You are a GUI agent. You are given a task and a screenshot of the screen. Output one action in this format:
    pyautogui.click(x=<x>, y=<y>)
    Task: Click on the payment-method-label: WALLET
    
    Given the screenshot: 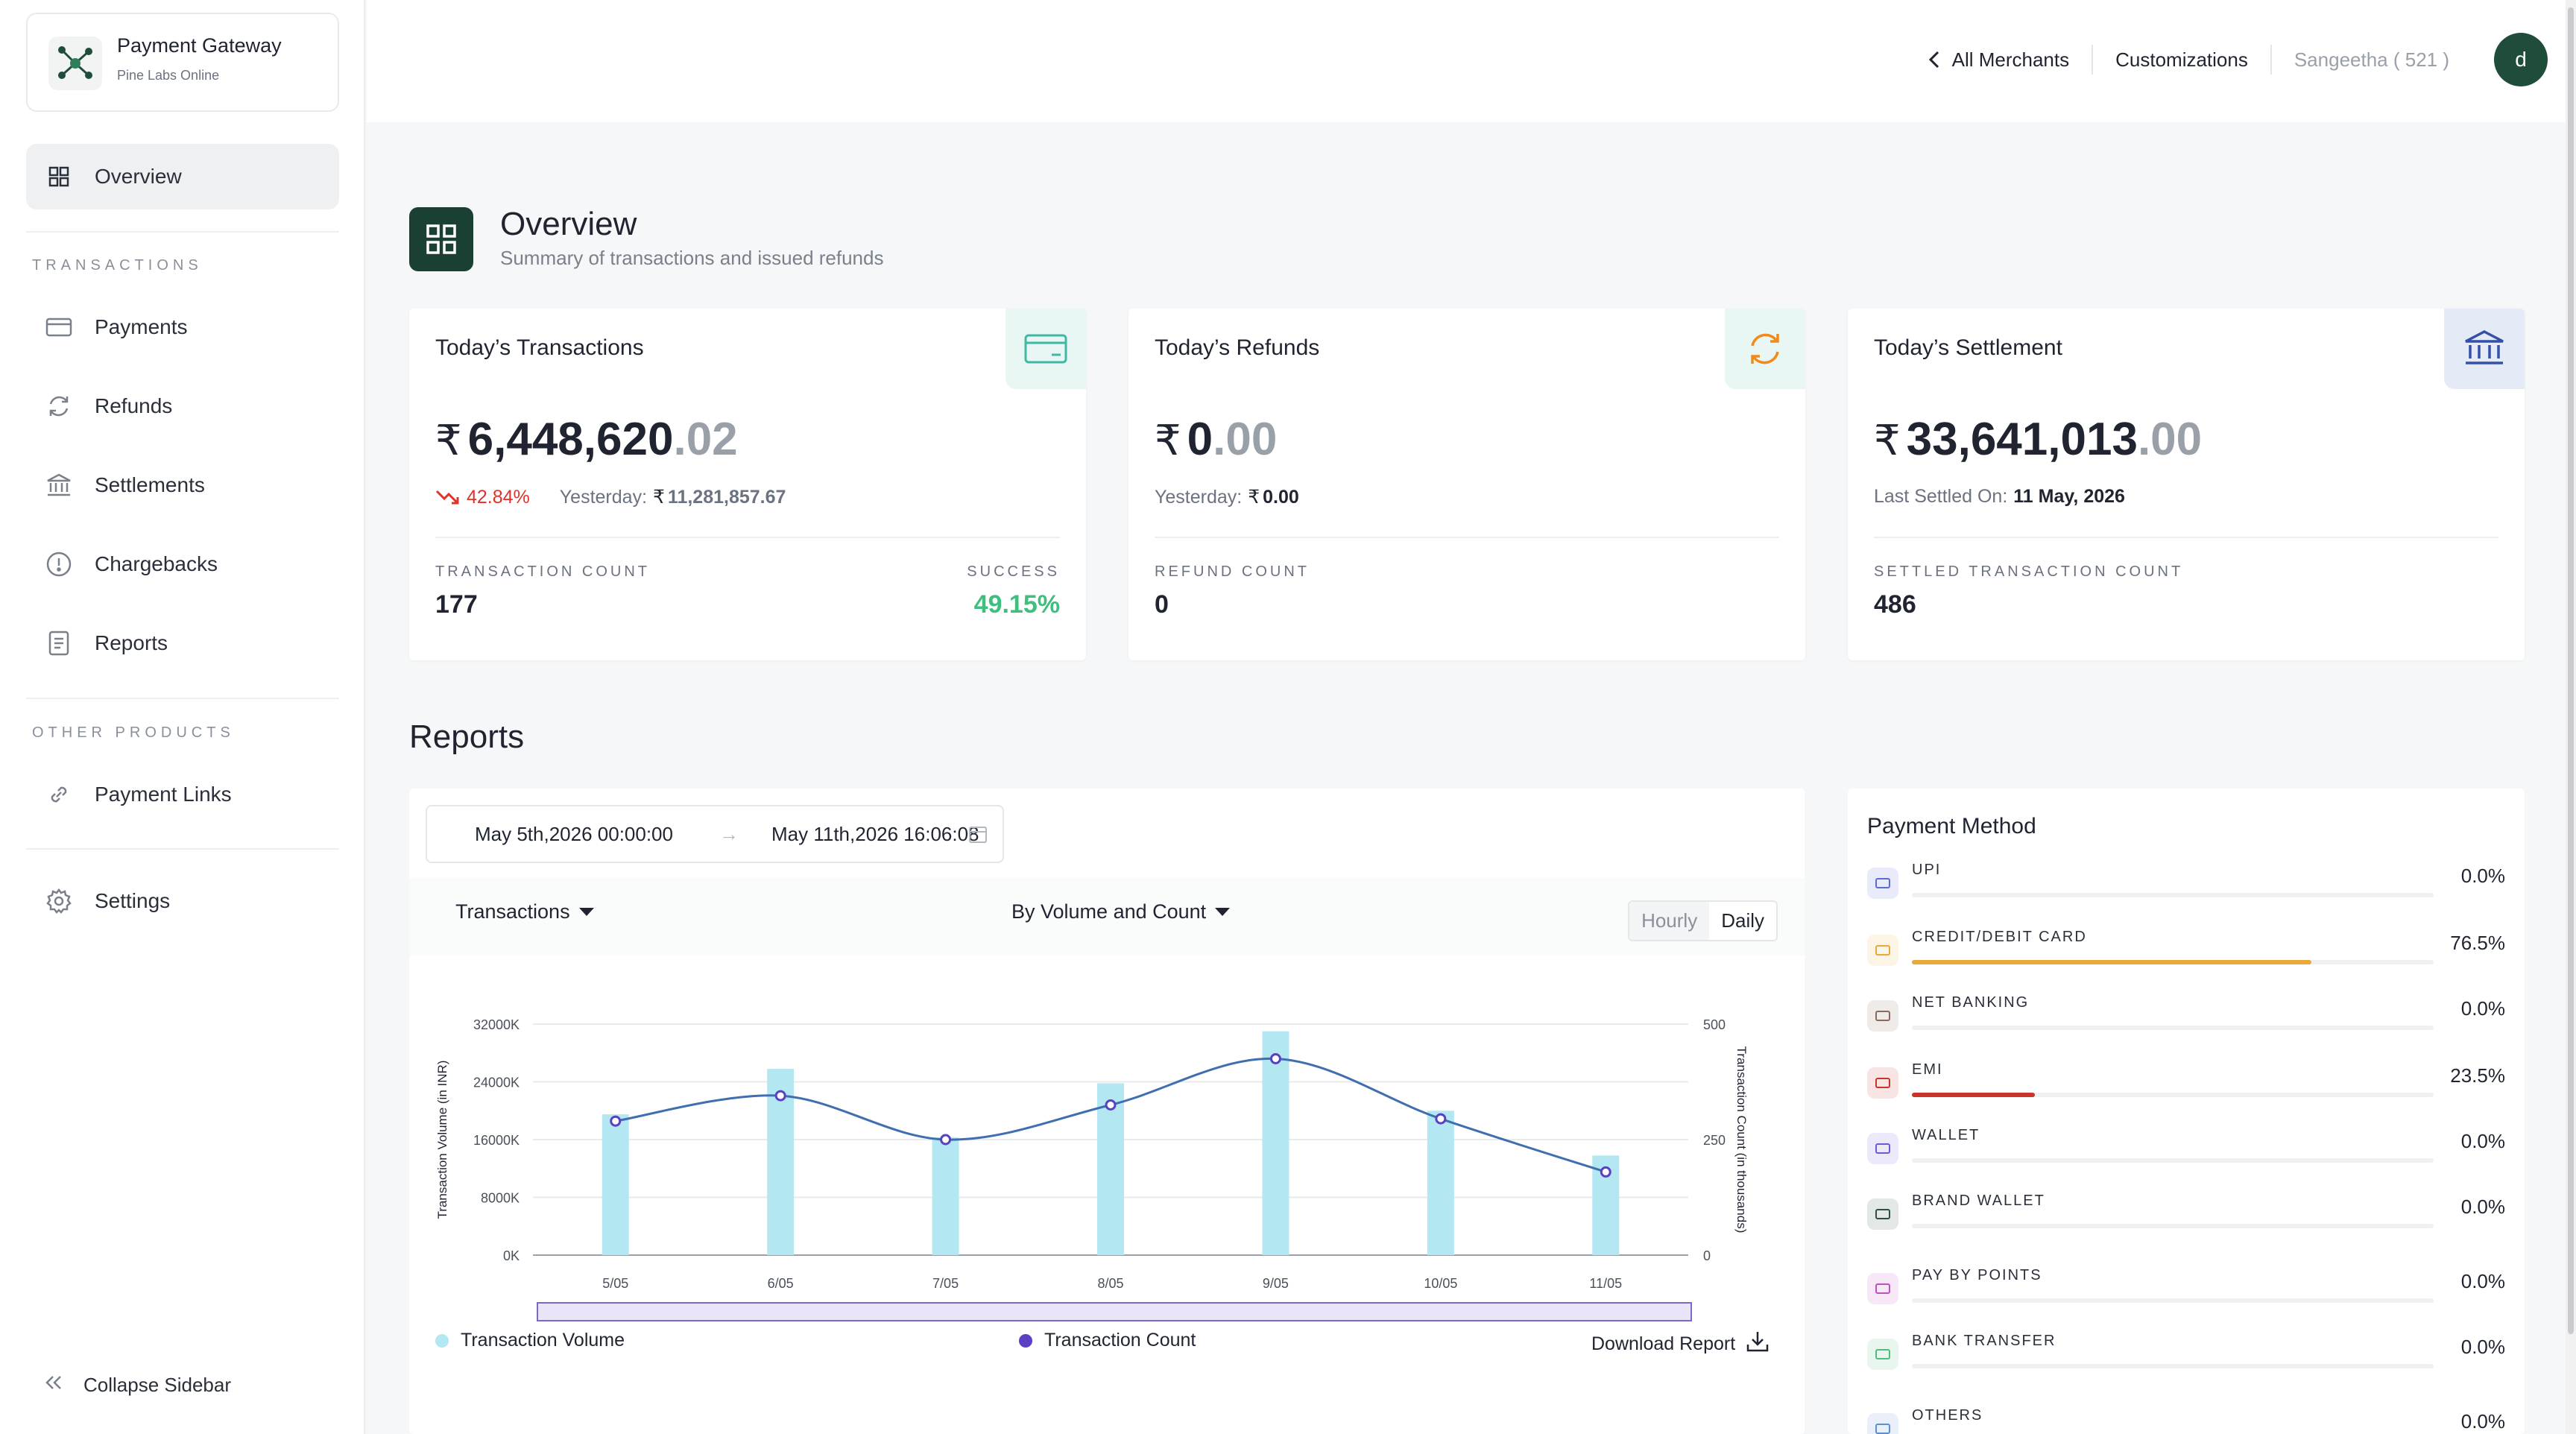 What is the action you would take?
    pyautogui.click(x=1946, y=1135)
    